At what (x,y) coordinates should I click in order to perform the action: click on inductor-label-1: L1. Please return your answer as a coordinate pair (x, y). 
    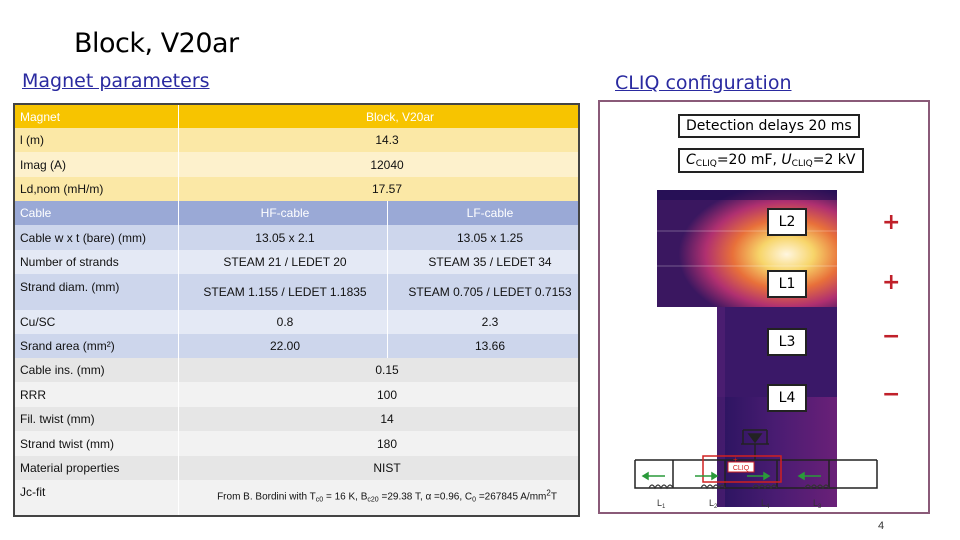
    Looking at the image, I should click on (661, 504).